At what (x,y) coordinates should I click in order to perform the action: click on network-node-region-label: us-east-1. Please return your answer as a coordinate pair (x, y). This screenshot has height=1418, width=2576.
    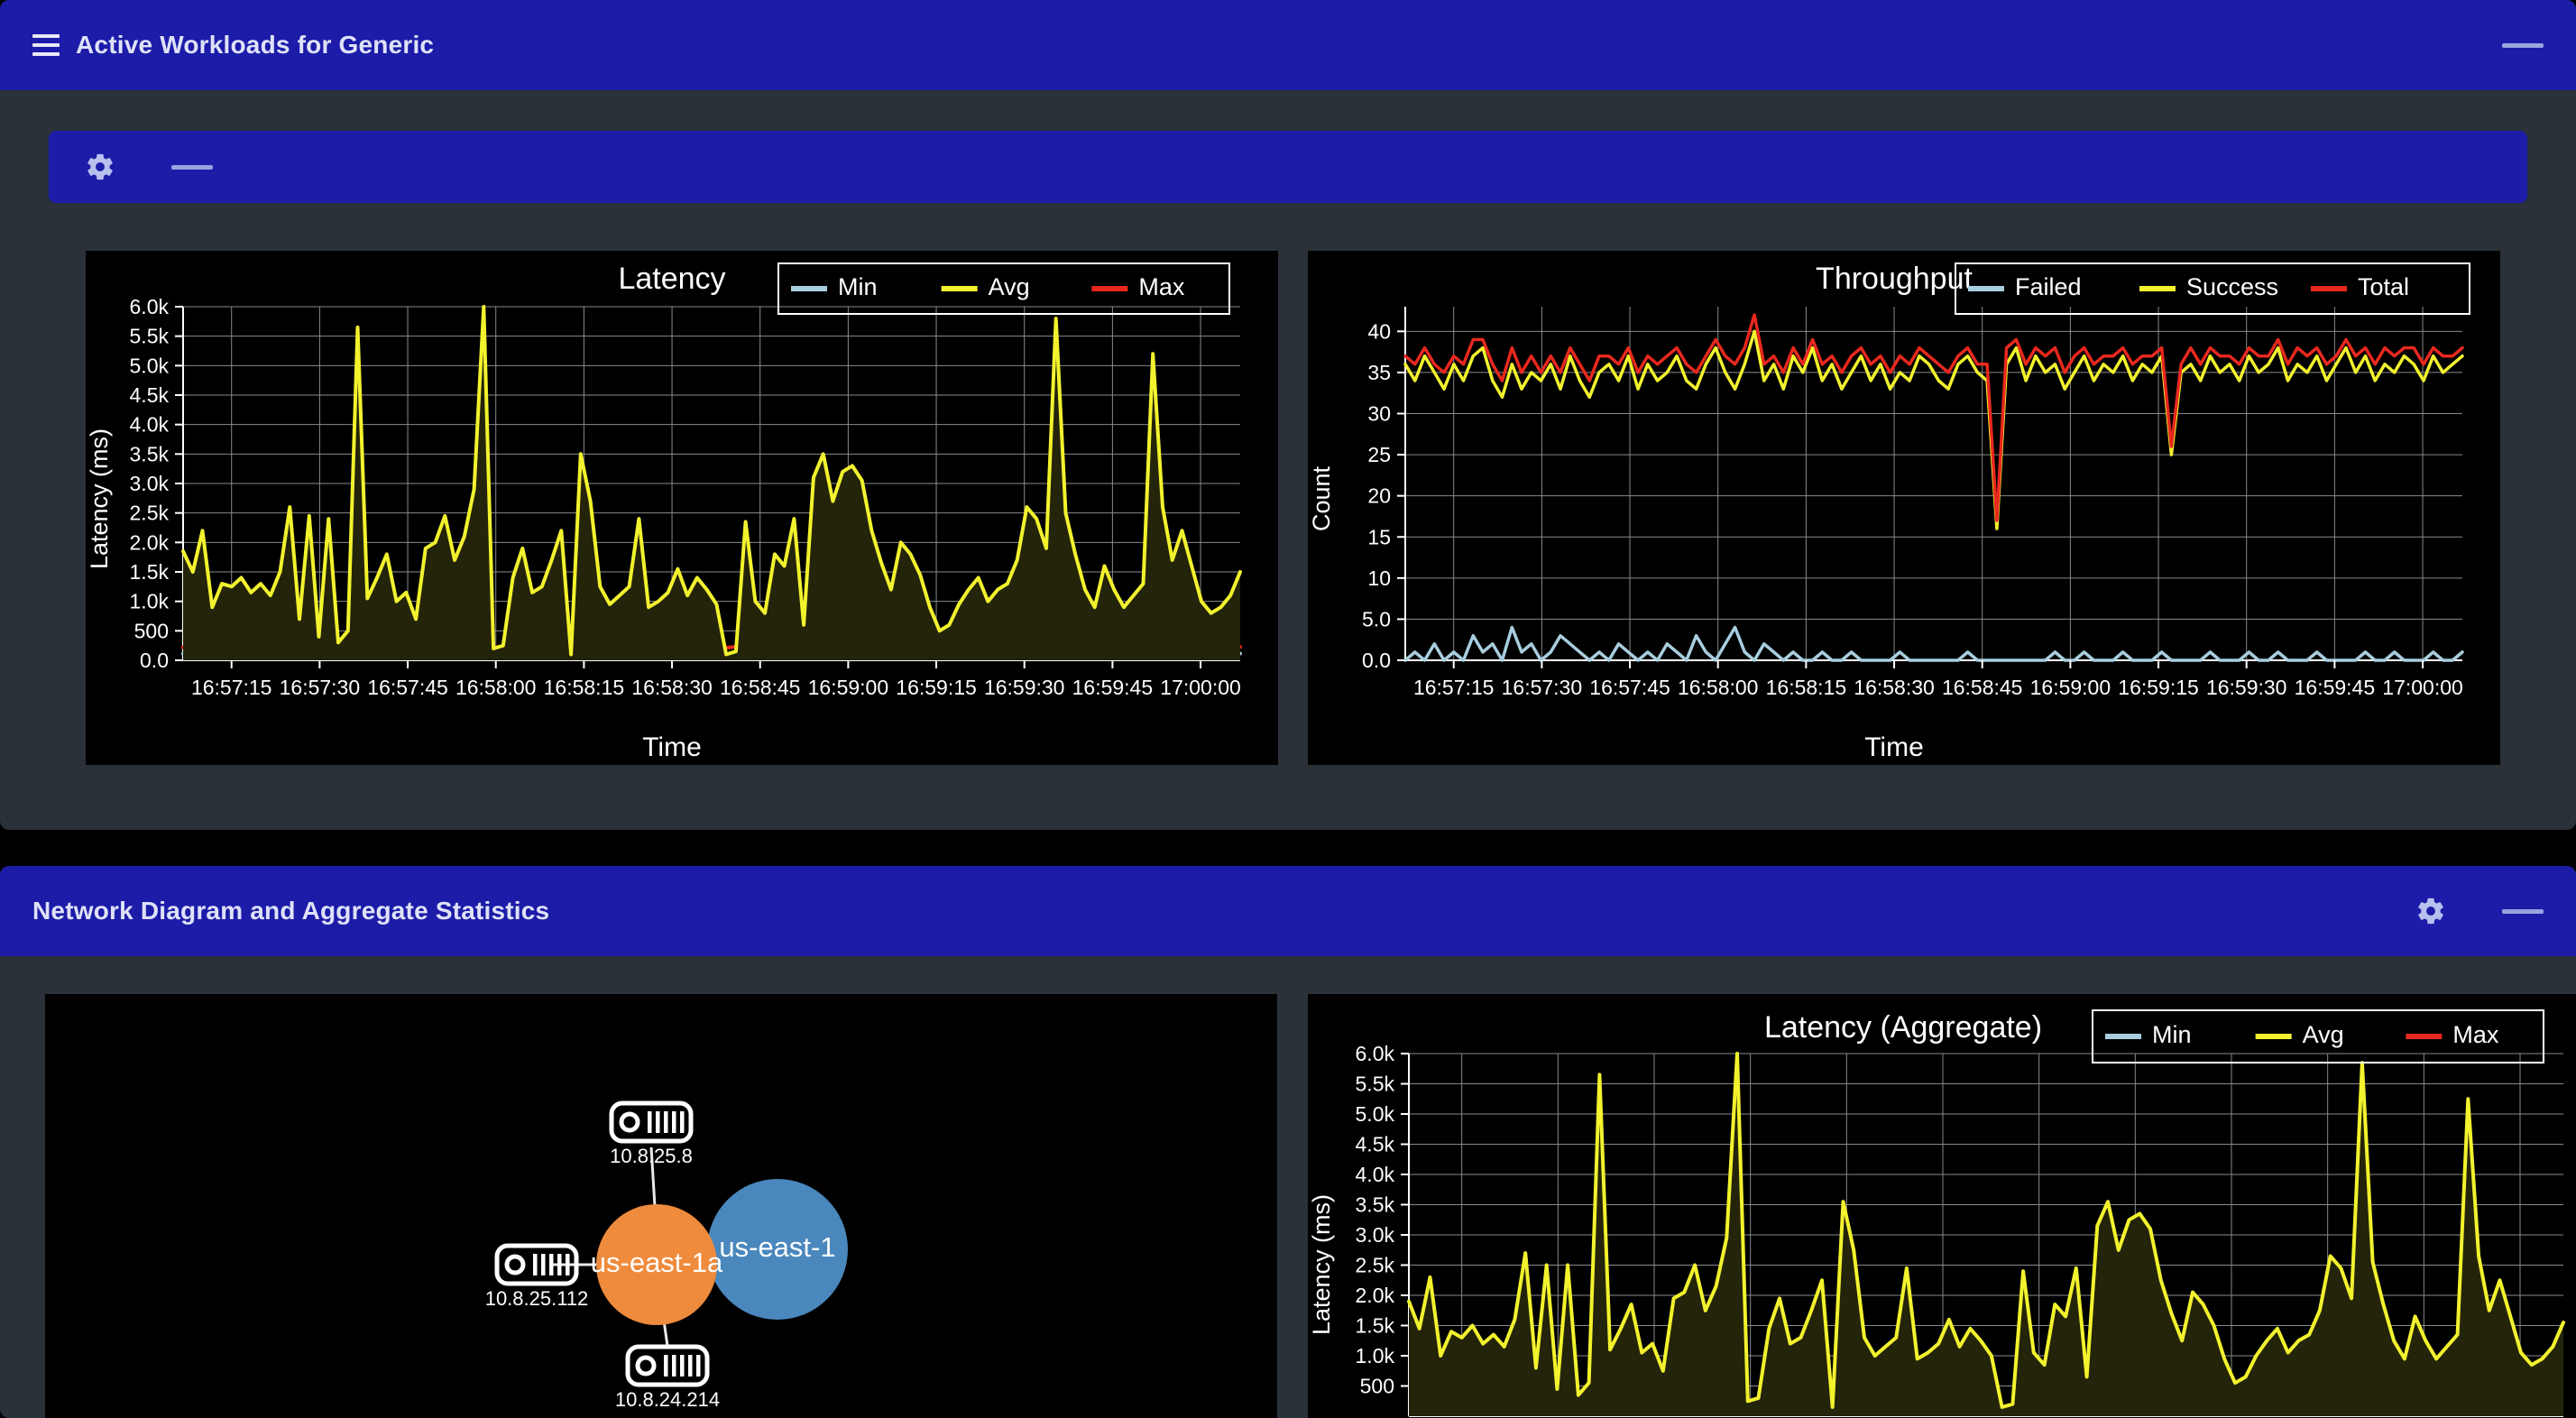
    Looking at the image, I should click on (777, 1247).